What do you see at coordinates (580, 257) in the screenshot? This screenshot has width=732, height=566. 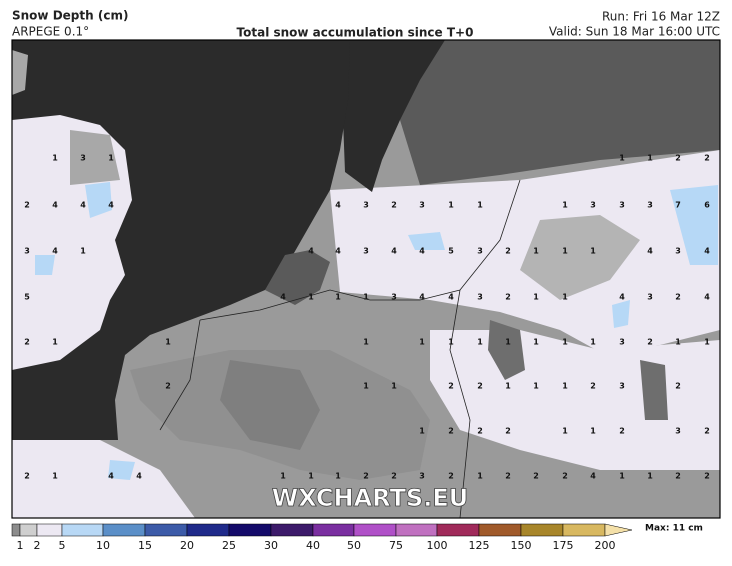 I see `land-patch` at bounding box center [580, 257].